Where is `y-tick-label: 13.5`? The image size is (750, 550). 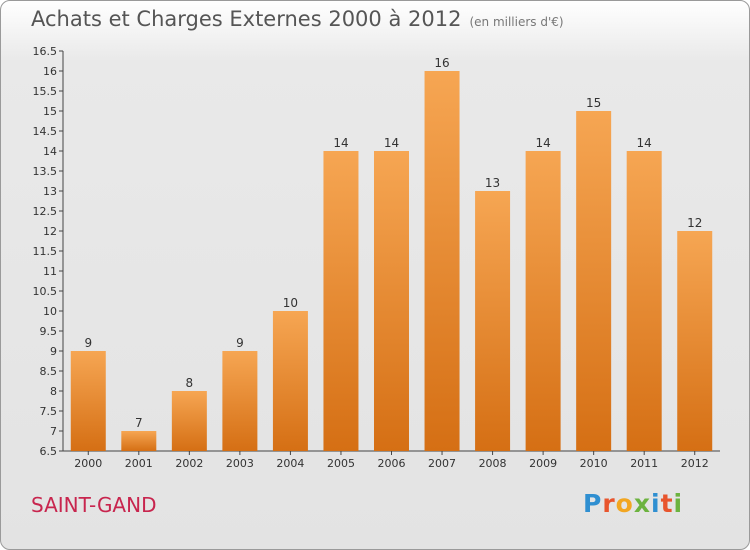
y-tick-label: 13.5 is located at coordinates (45, 171).